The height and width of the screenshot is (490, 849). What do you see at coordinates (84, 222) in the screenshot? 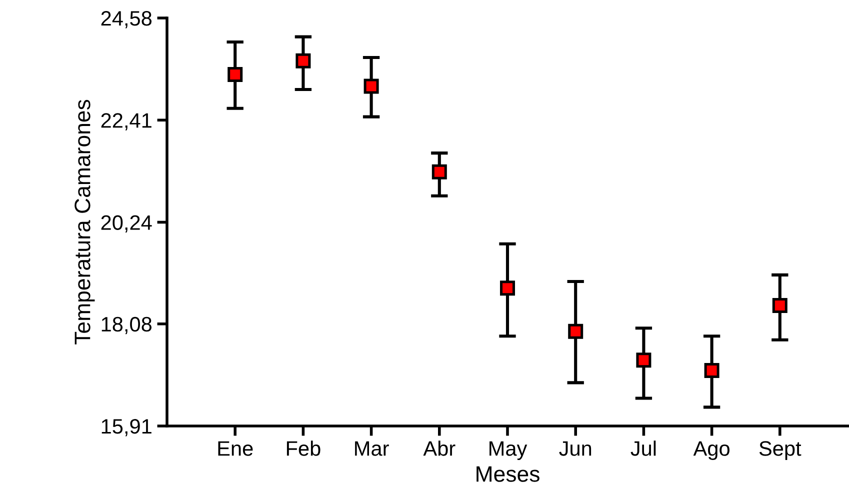
I see `y-axis-title: Temperatura Camarones` at bounding box center [84, 222].